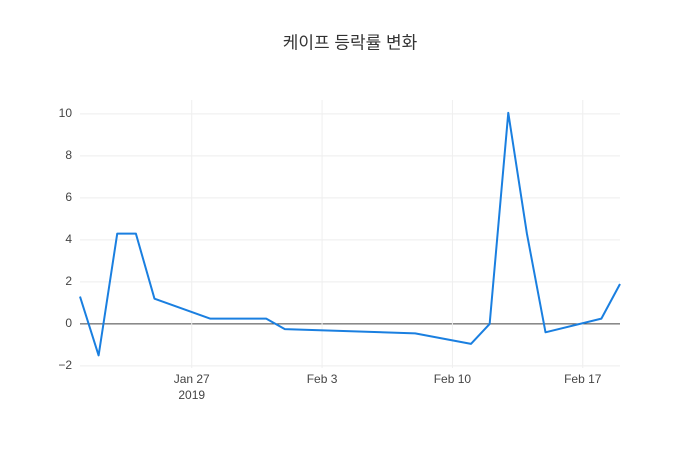  What do you see at coordinates (68, 197) in the screenshot?
I see `y-tick-label: 6` at bounding box center [68, 197].